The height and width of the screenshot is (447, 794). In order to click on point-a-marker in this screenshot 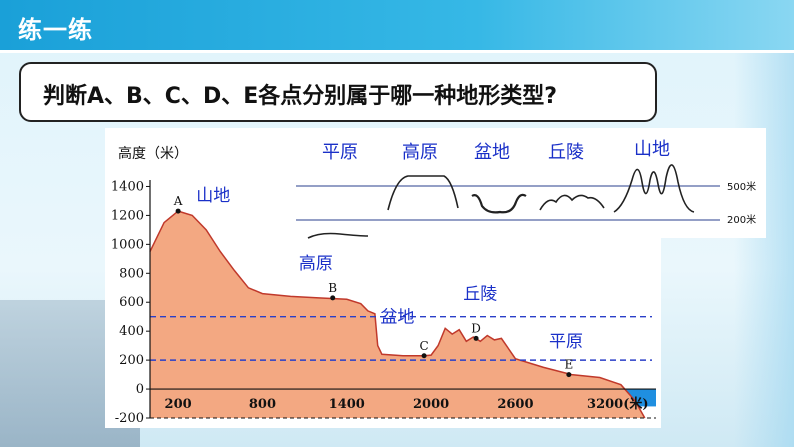, I will do `click(178, 211)`.